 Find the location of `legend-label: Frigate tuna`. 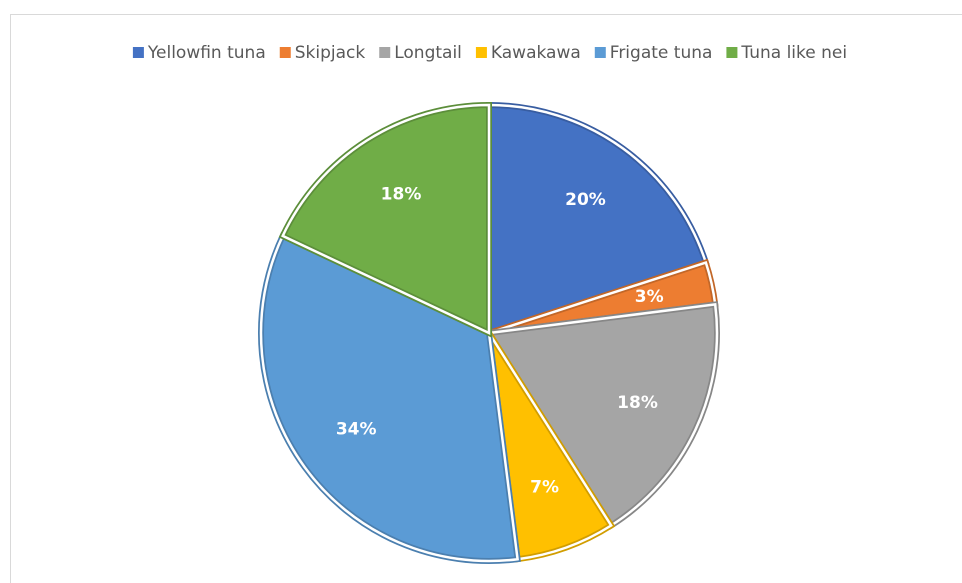

legend-label: Frigate tuna is located at coordinates (661, 53).